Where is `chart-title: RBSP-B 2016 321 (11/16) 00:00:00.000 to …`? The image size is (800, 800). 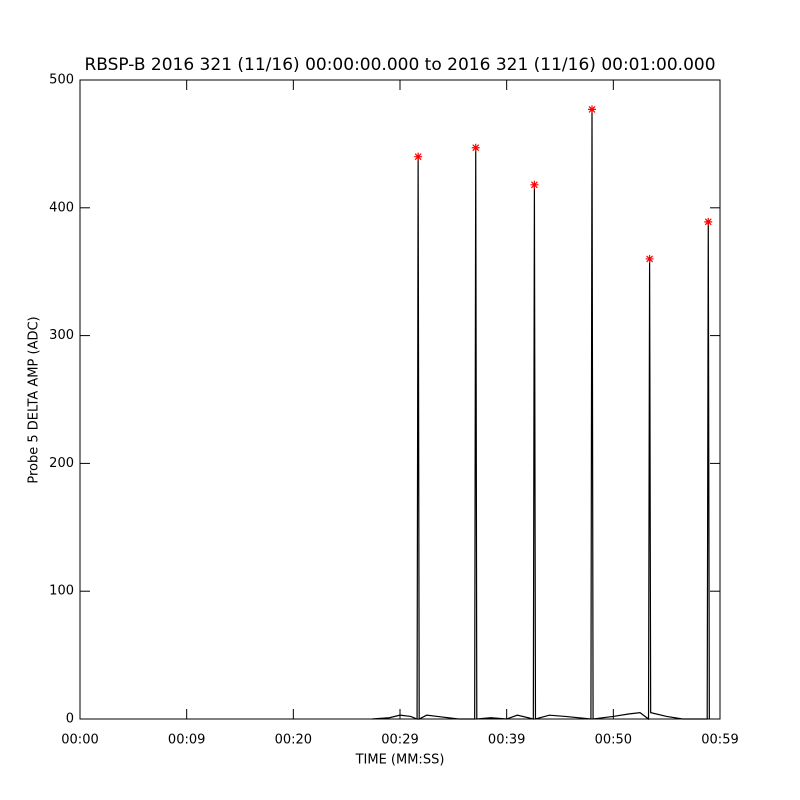
chart-title: RBSP-B 2016 321 (11/16) 00:00:00.000 to … is located at coordinates (399, 65).